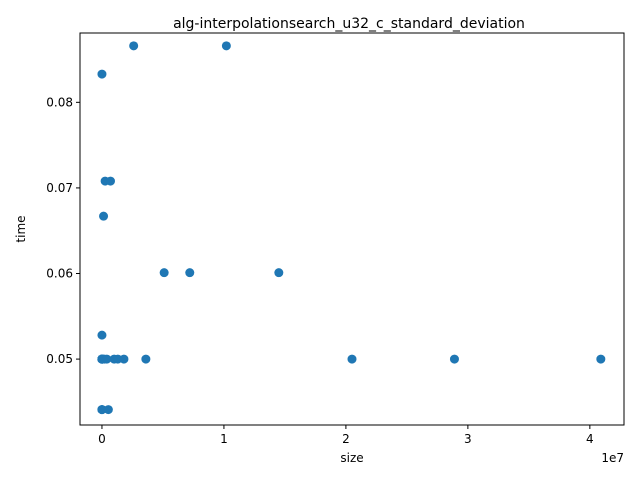  What do you see at coordinates (224, 439) in the screenshot?
I see `x-tick-label: 1` at bounding box center [224, 439].